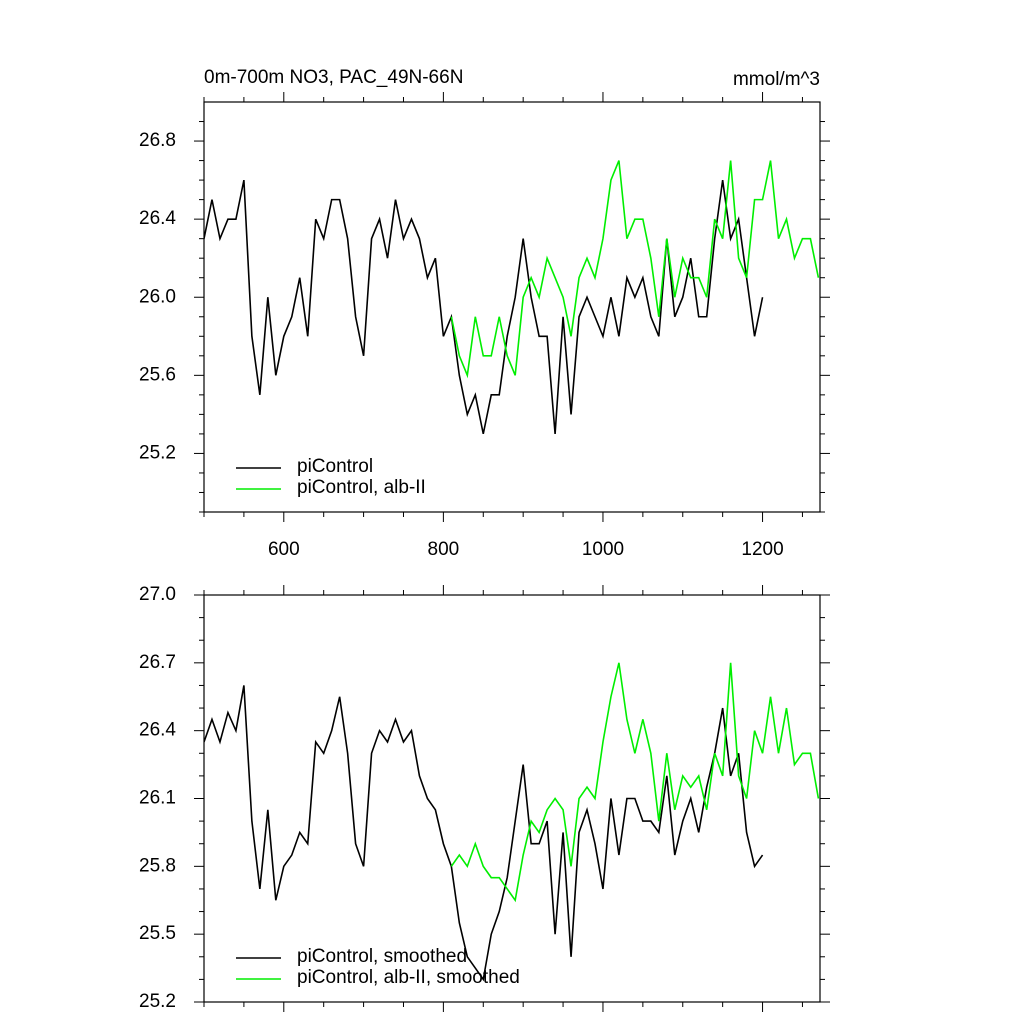 The image size is (1024, 1024). Describe the element at coordinates (157, 374) in the screenshot. I see `y-tick-label: 25.6` at that location.